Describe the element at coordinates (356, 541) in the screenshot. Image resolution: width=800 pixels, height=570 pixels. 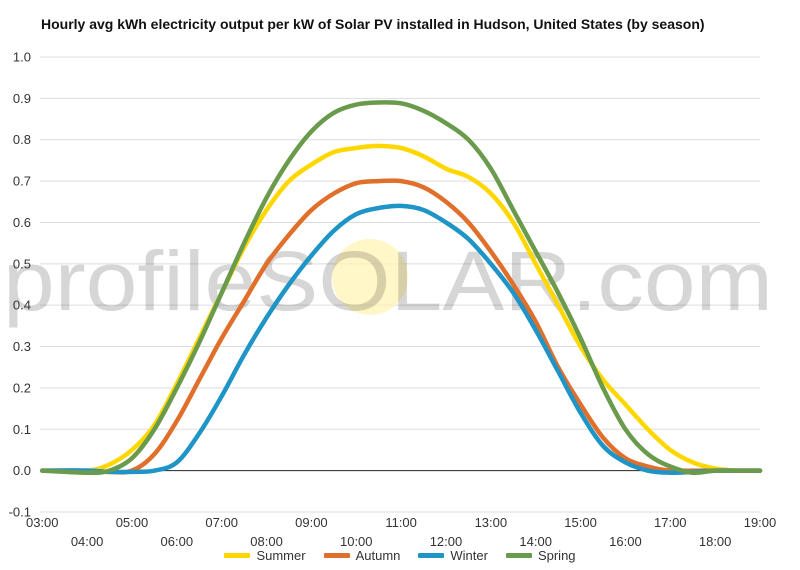
I see `x-tick-label: 10:00` at that location.